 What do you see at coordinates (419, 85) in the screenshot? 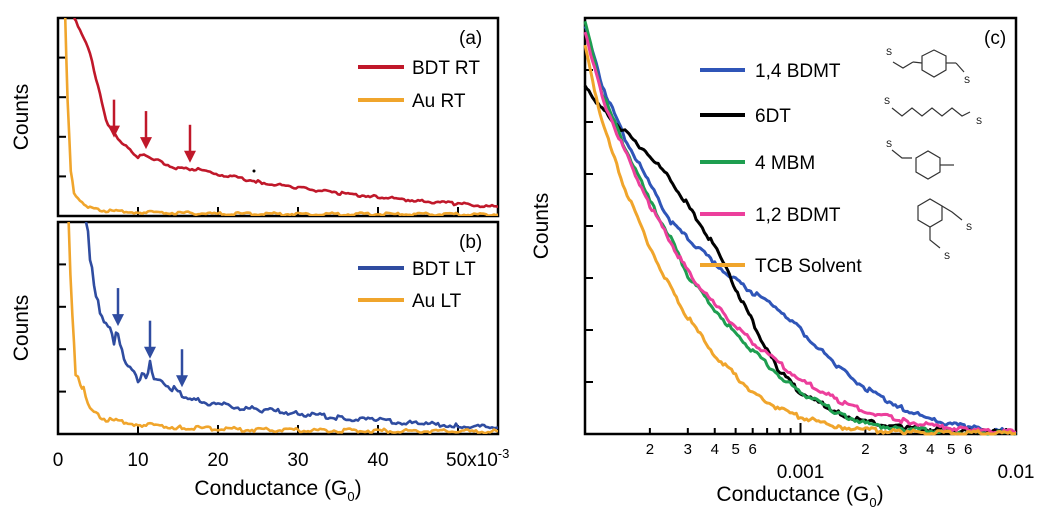
I see `panel-a-legend: BDT RT Au RT` at bounding box center [419, 85].